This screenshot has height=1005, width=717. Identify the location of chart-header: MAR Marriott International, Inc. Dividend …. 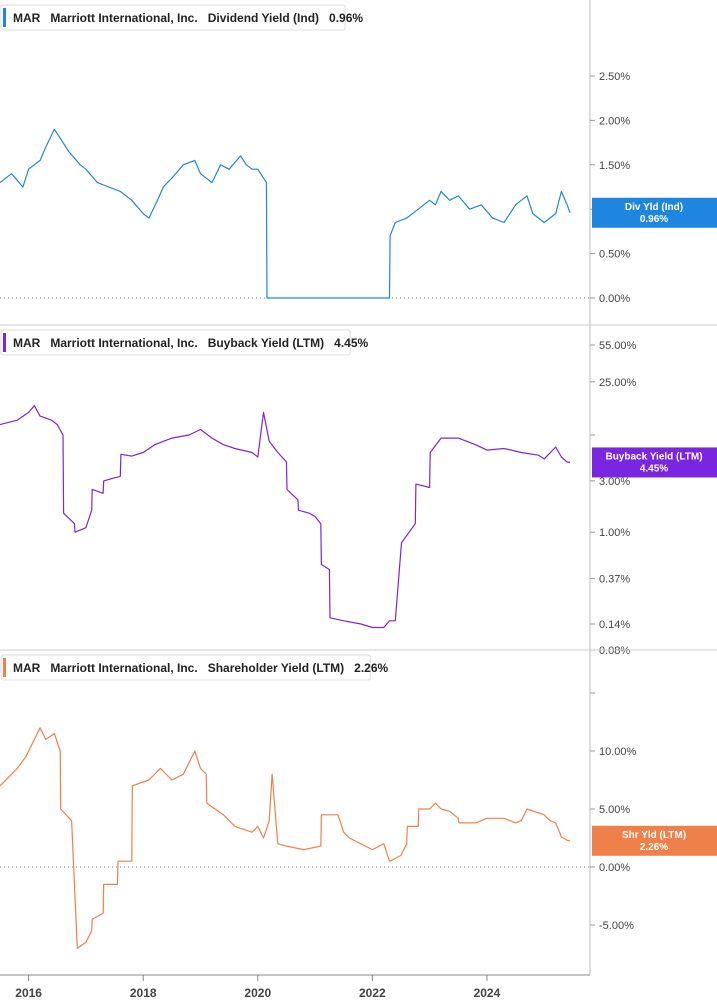
(181, 17).